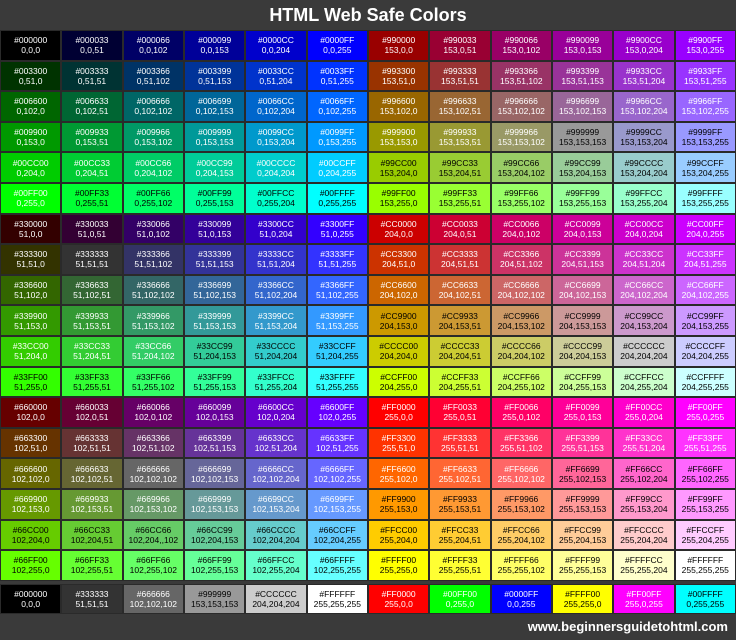 The height and width of the screenshot is (640, 736). What do you see at coordinates (215, 233) in the screenshot?
I see `rgb-label: 51,0,153` at bounding box center [215, 233].